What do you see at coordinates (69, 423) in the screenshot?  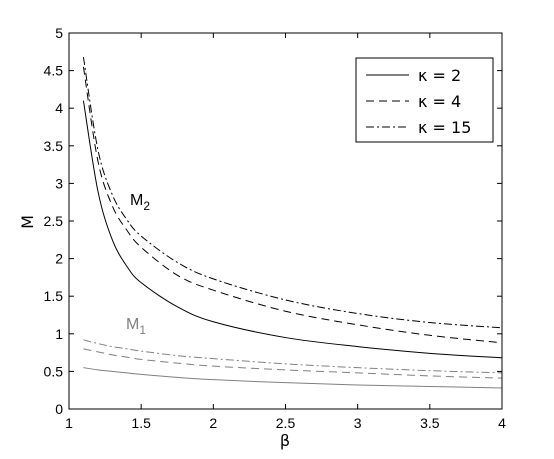 I see `x-tick-label: 1` at bounding box center [69, 423].